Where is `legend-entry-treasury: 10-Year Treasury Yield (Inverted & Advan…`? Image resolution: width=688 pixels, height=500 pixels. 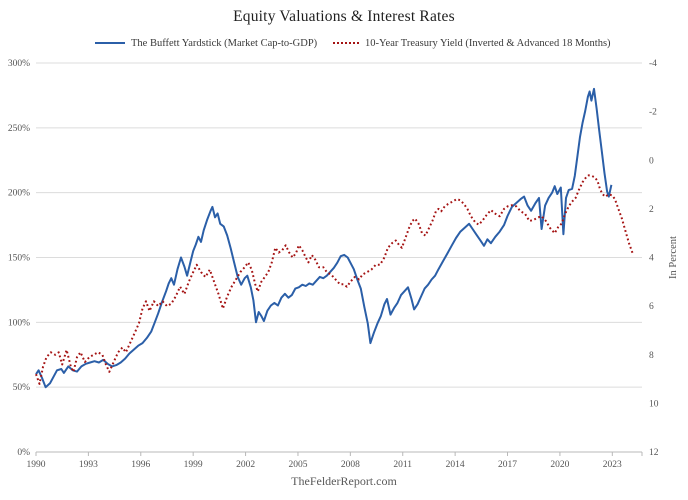 legend-entry-treasury: 10-Year Treasury Yield (Inverted & Advan… is located at coordinates (472, 43).